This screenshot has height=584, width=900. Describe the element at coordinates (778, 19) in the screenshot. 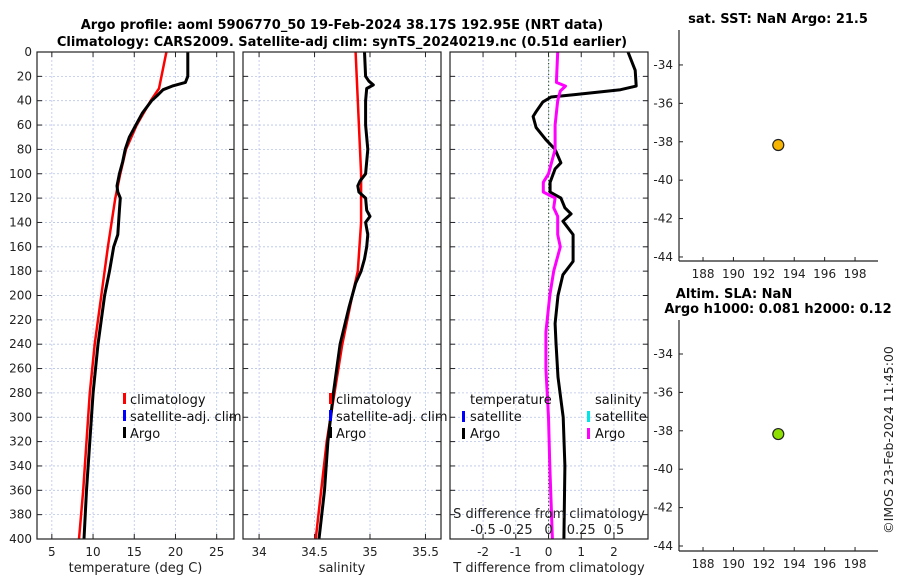

I see `map-title: sat. SST: NaN Argo: 21.5` at that location.